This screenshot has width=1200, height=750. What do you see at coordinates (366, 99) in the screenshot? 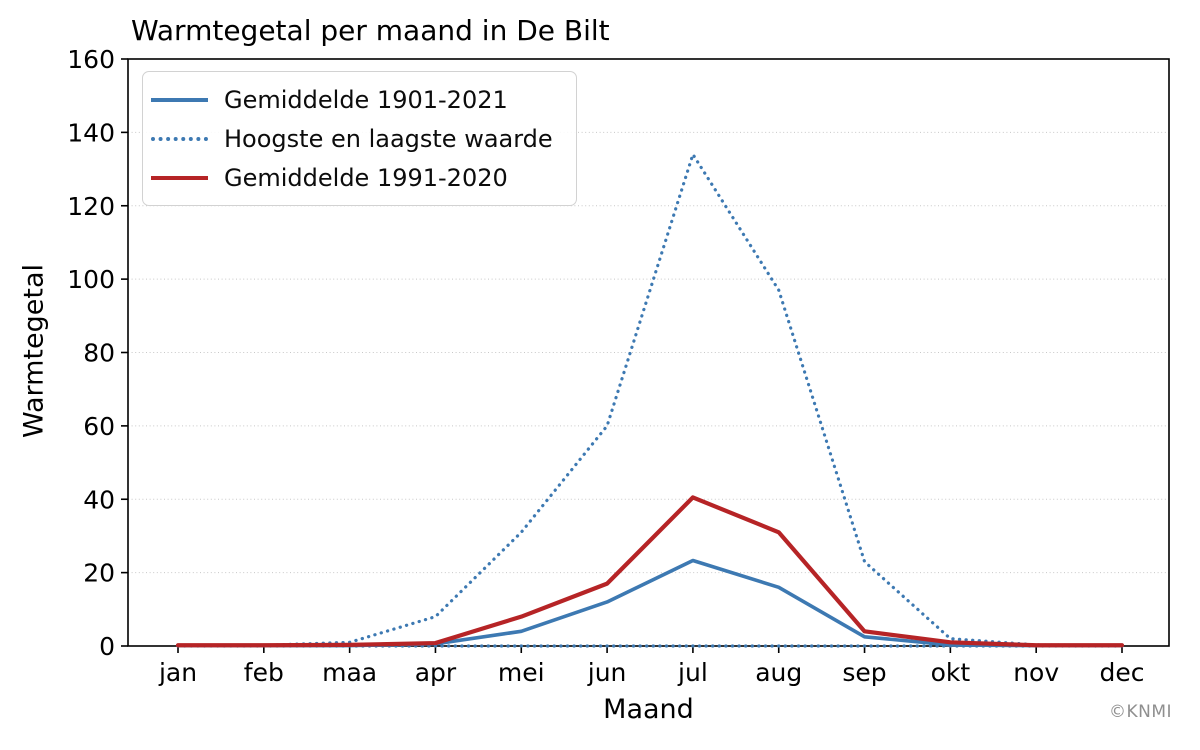
I see `legend-label: Gemiddelde 1901-2021` at bounding box center [366, 99].